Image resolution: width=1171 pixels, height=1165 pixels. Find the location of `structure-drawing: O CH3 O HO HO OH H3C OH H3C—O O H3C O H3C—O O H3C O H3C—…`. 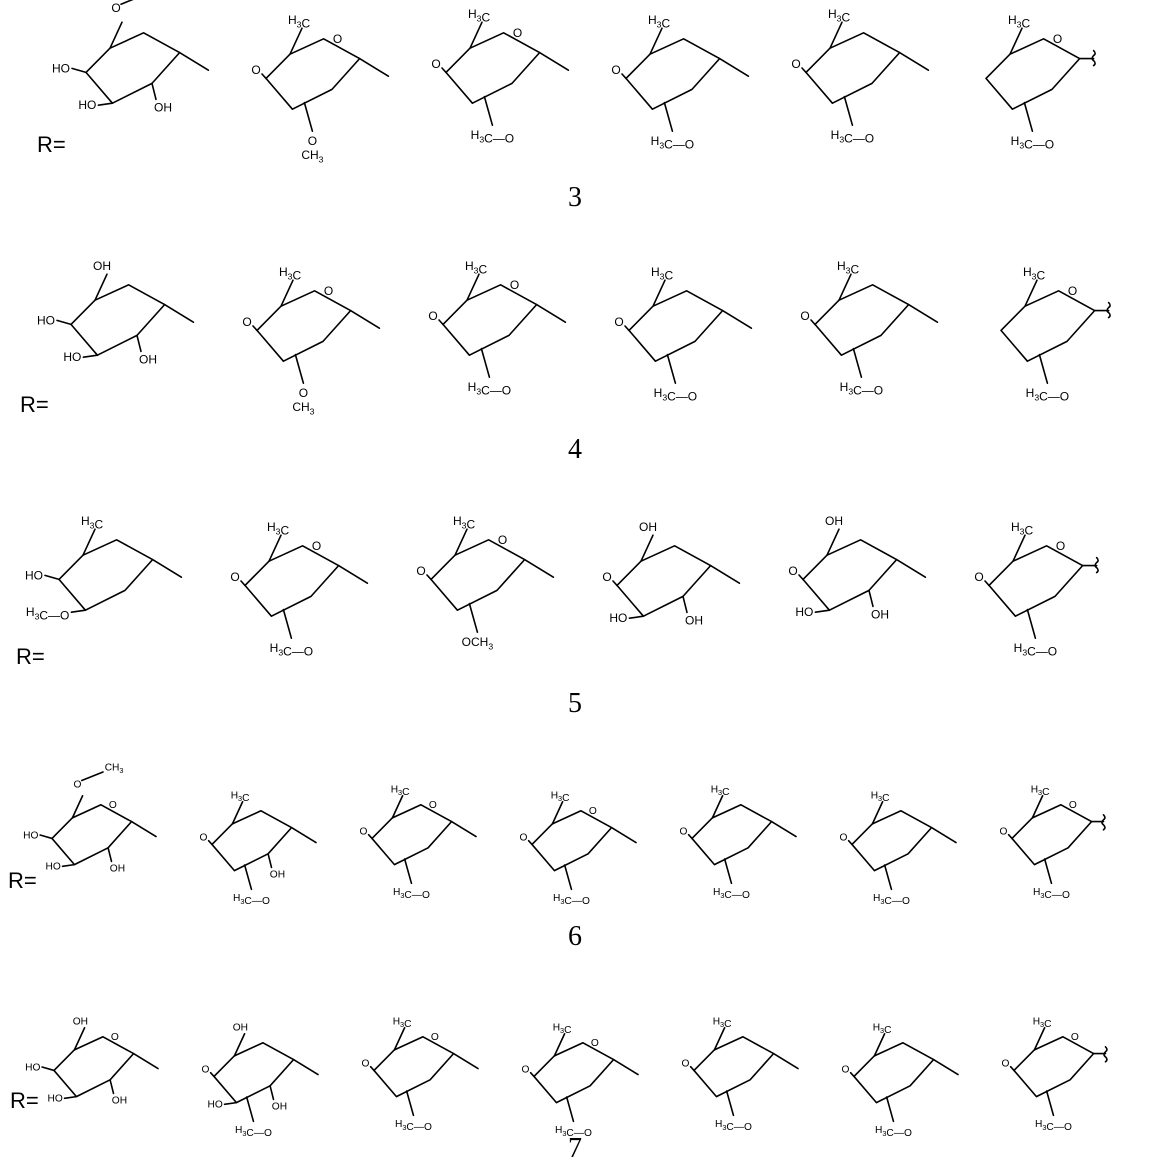

structure-drawing: O CH3 O HO HO OH H3C OH H3C—O O H3C O H3C—O O H3C O H3C—… is located at coordinates (564, 834).